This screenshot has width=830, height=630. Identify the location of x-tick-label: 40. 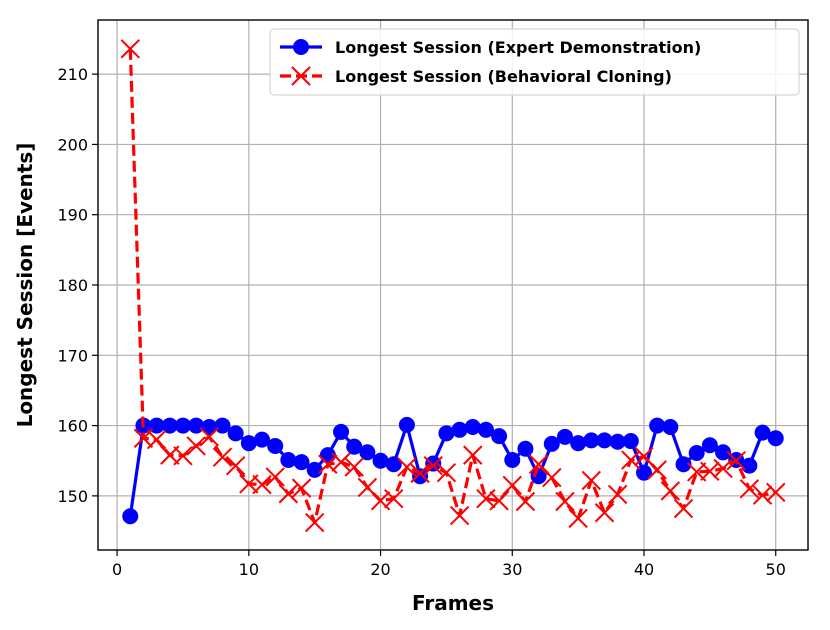
(644, 569).